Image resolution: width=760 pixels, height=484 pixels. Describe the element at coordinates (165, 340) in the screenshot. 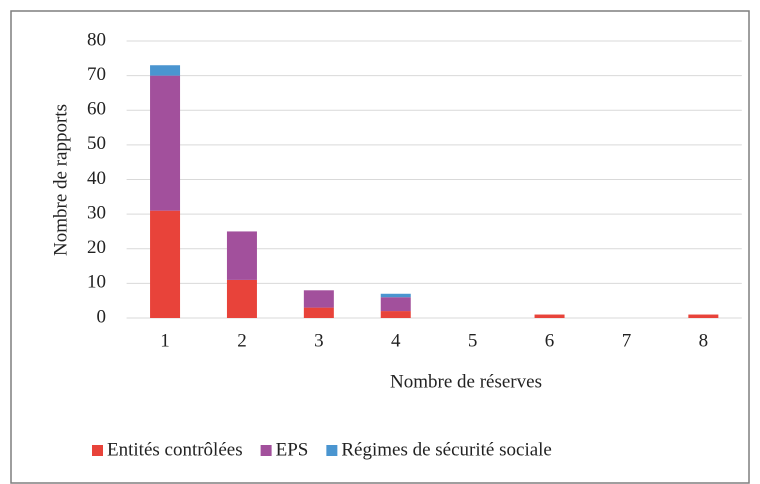

I see `x-tick-label: 1` at that location.